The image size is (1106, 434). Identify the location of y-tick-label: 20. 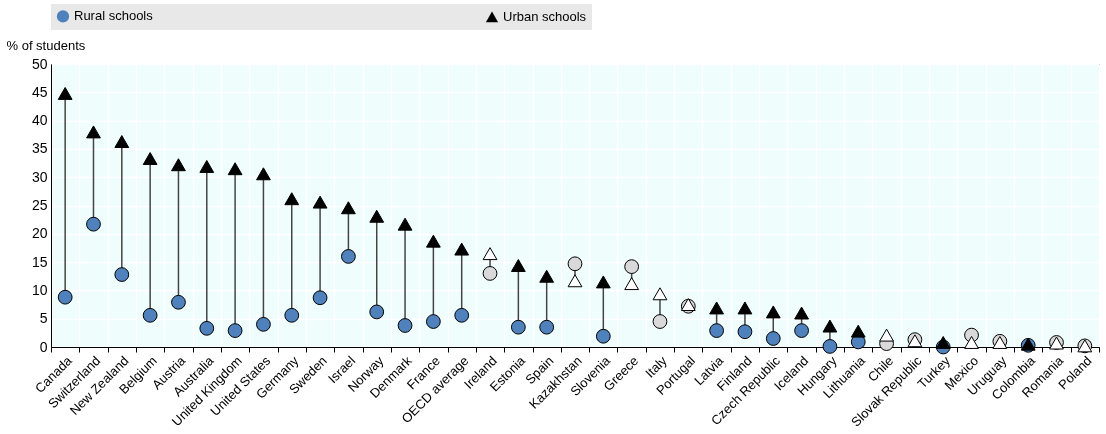
(39, 233).